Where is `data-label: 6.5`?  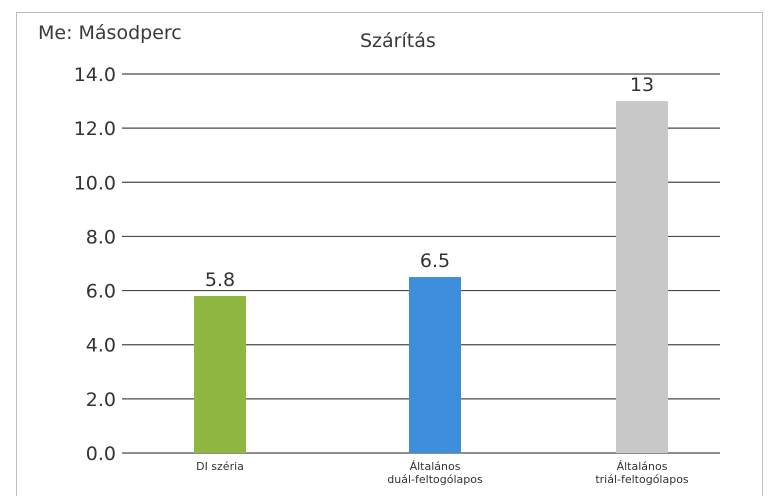 data-label: 6.5 is located at coordinates (435, 261).